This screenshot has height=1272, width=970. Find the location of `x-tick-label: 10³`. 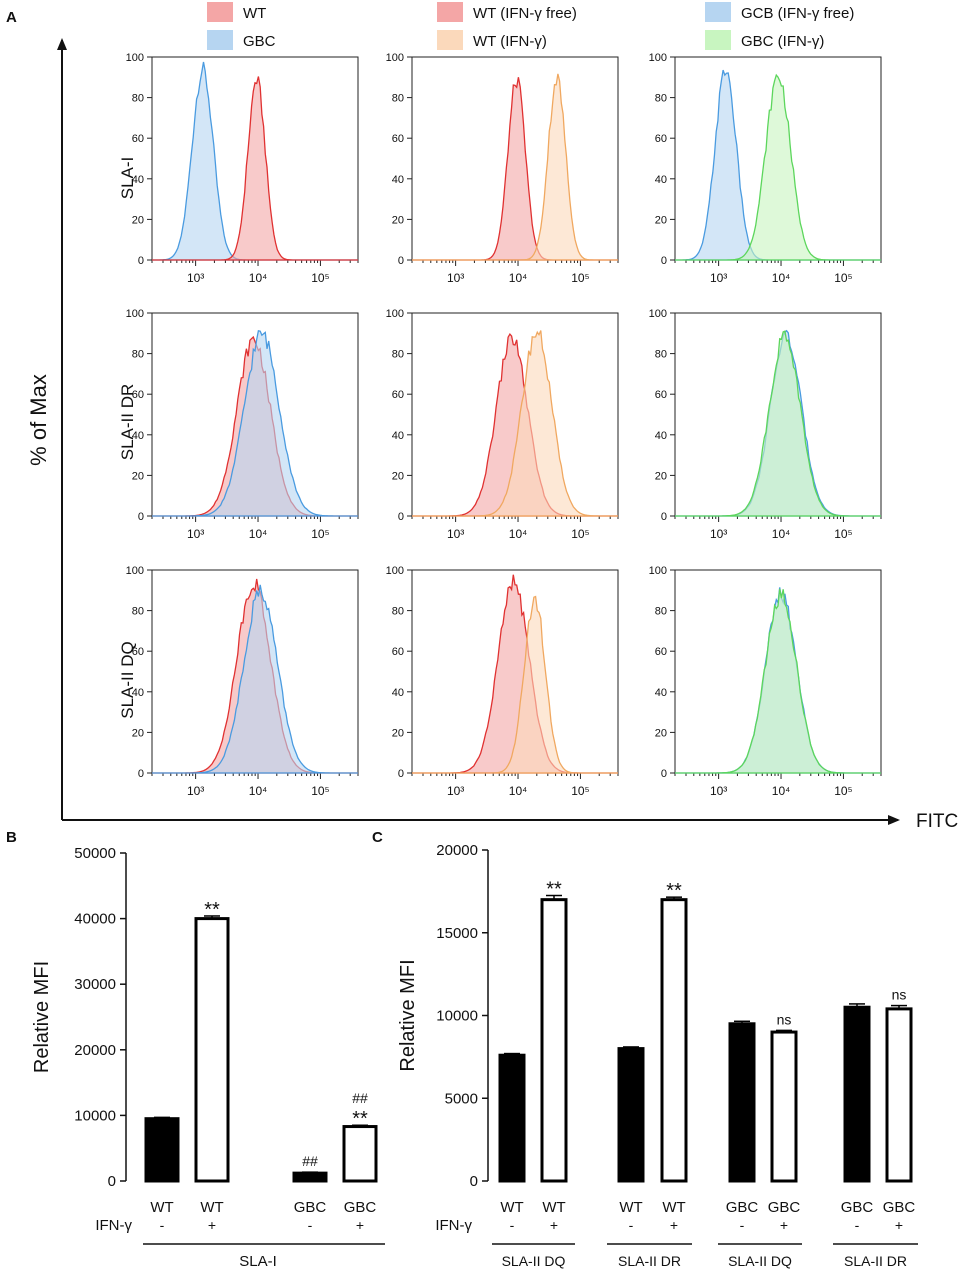

x-tick-label: 10³ is located at coordinates (195, 278).